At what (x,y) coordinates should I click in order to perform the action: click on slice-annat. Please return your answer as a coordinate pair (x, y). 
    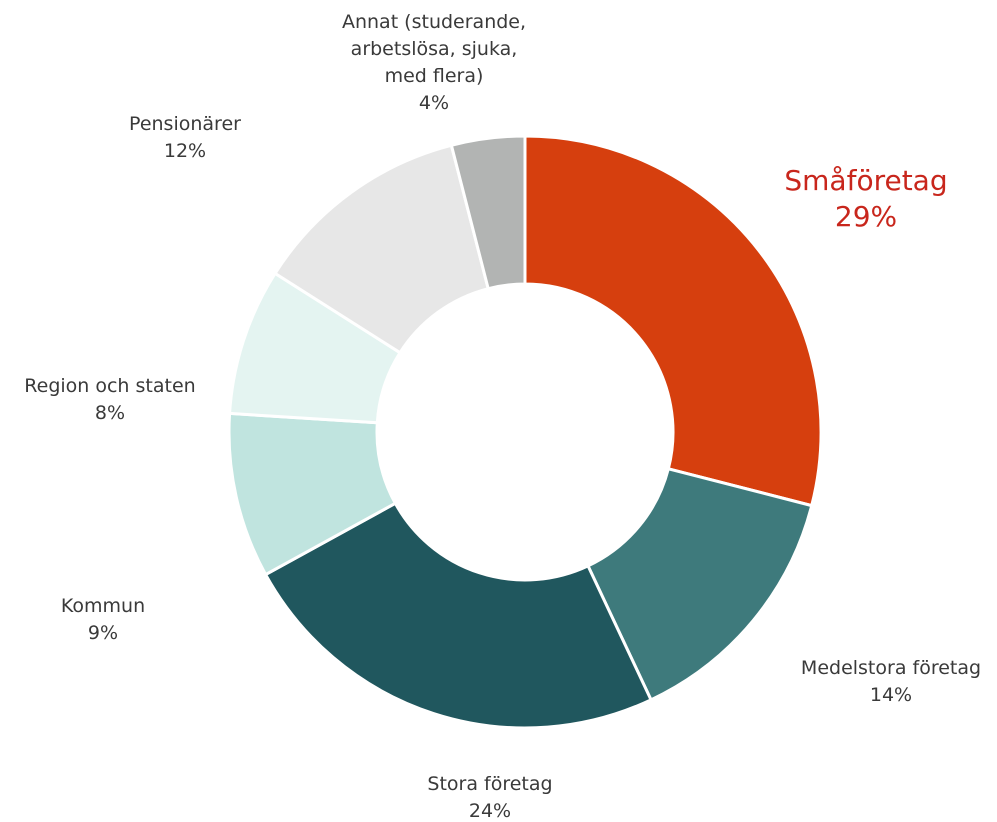
    Looking at the image, I should click on (488, 212).